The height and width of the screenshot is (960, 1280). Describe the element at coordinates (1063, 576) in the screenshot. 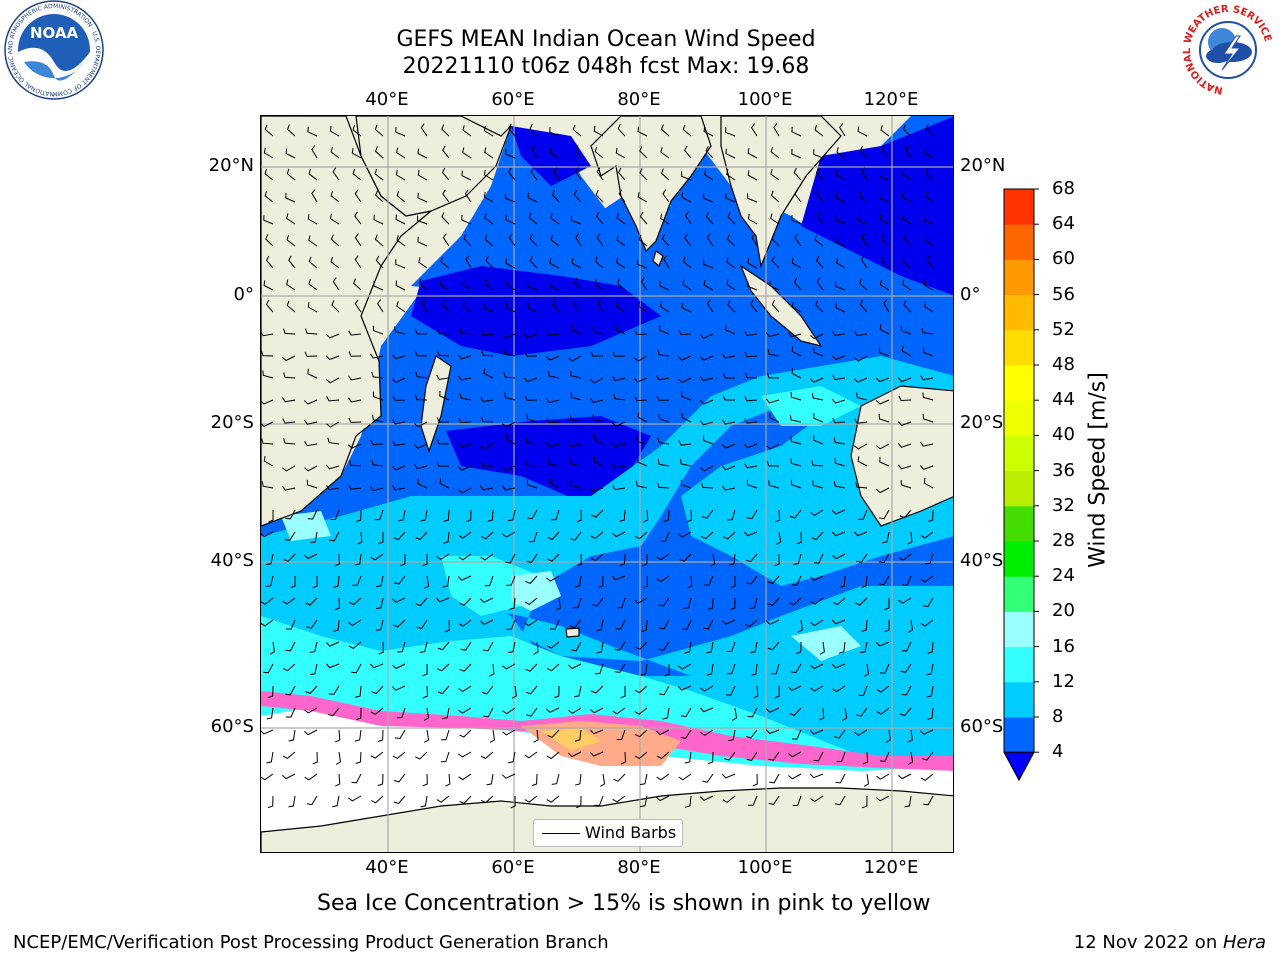

I see `colorbar-tick-label: 24` at that location.